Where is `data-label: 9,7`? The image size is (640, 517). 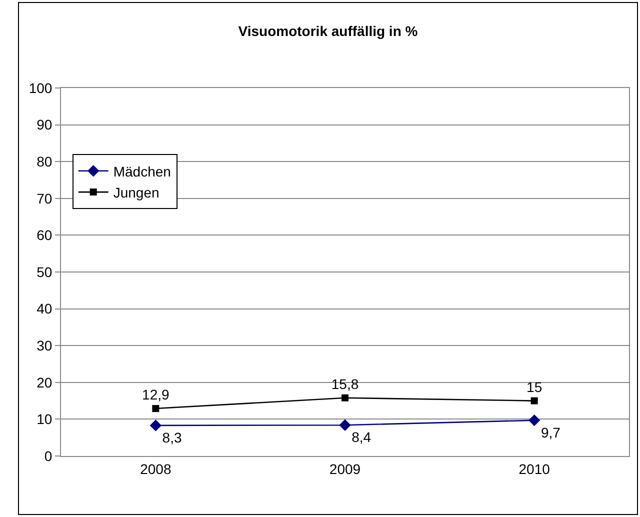 data-label: 9,7 is located at coordinates (550, 432).